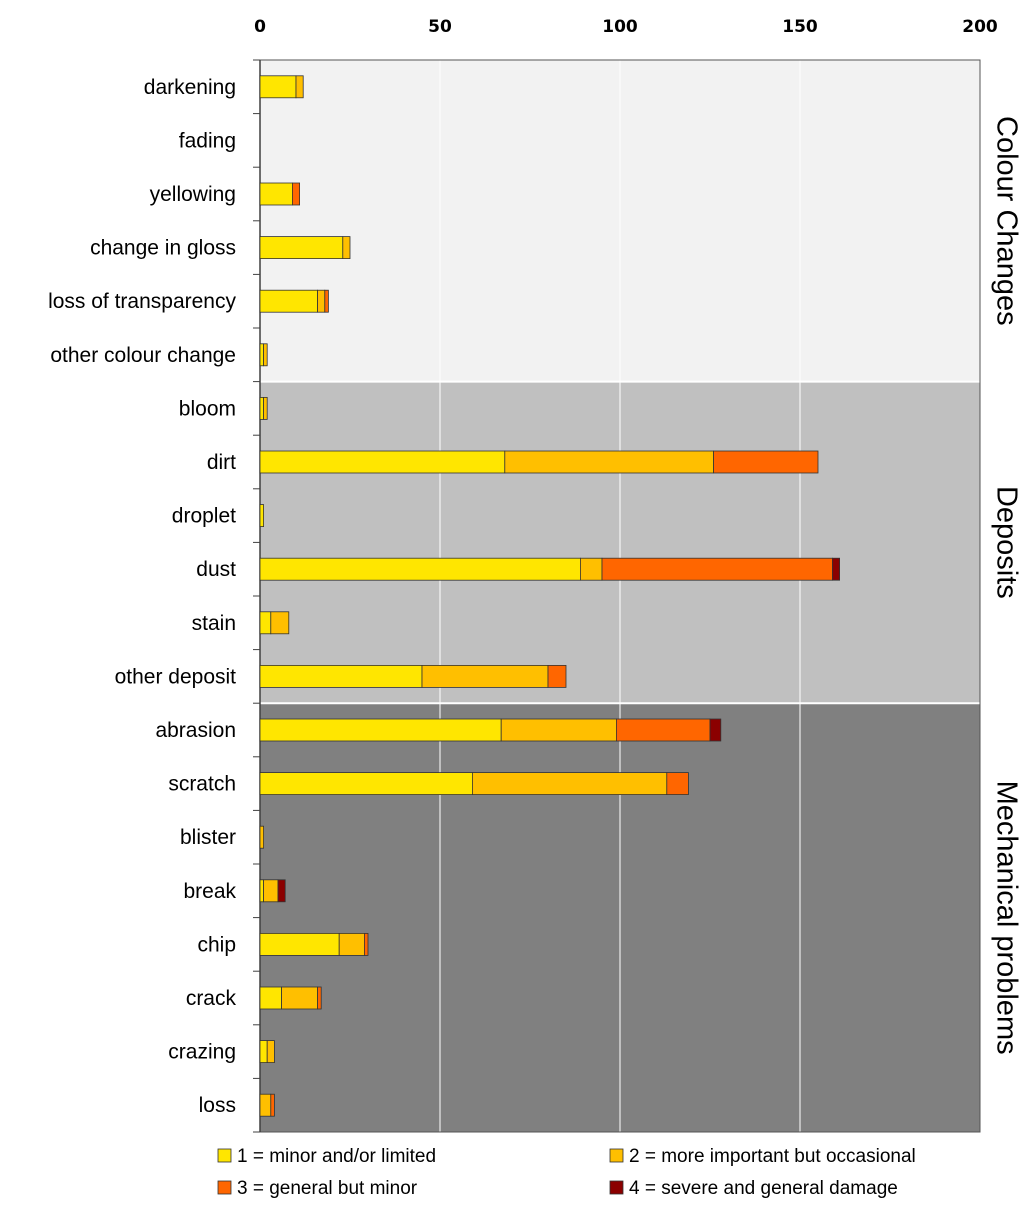 The width and height of the screenshot is (1035, 1209). Describe the element at coordinates (800, 27) in the screenshot. I see `x-tick-label: 150` at that location.